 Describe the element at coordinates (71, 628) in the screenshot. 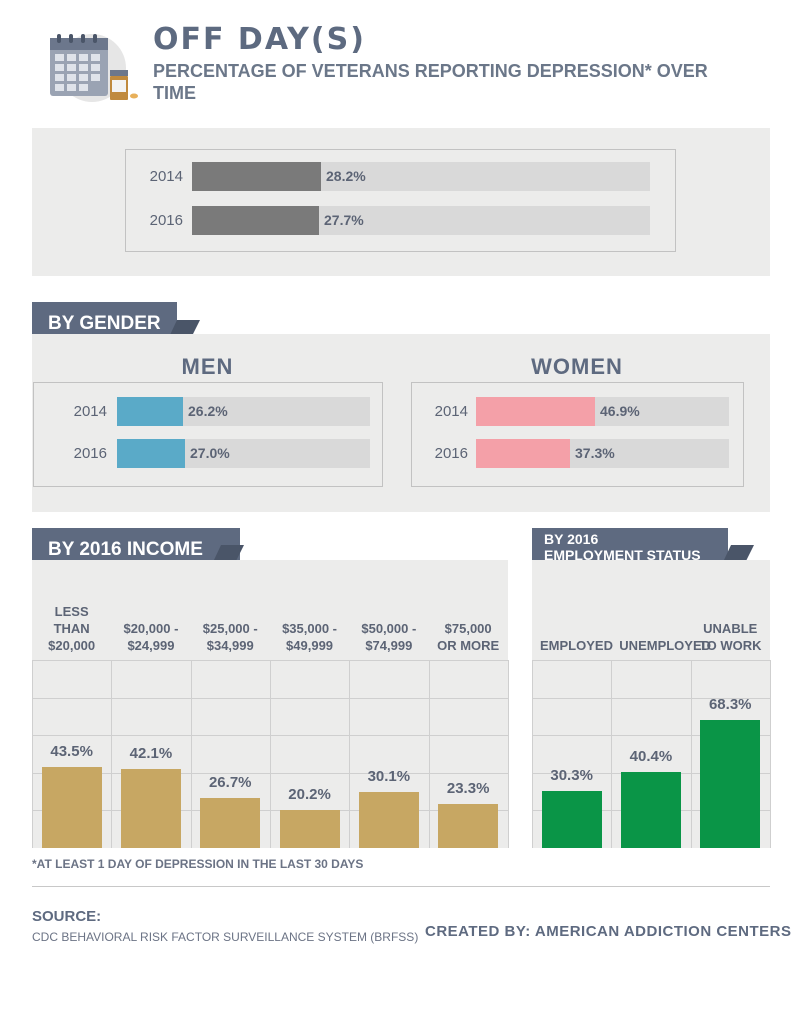

I see `income-category-label: LESS THAN $20,000` at that location.